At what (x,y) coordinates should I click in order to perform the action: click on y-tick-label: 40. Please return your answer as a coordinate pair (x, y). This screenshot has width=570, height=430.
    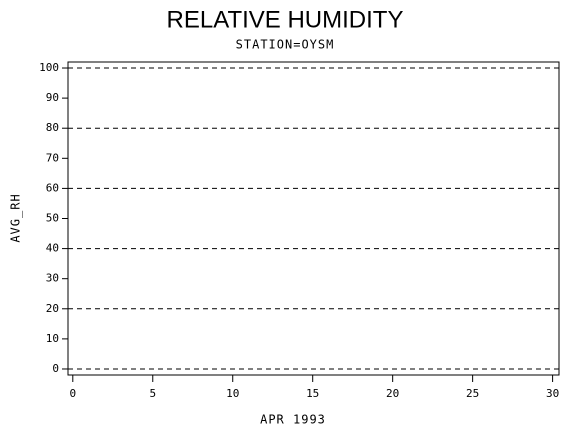
    Looking at the image, I should click on (52, 248).